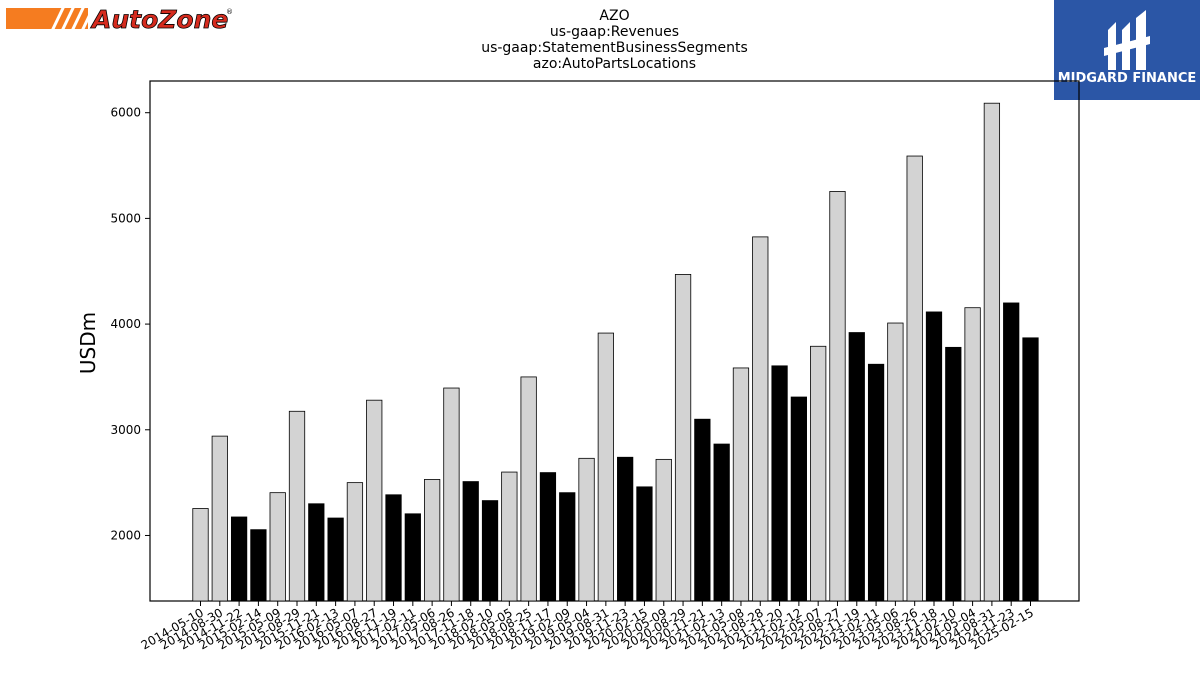 The height and width of the screenshot is (675, 1200). I want to click on y-tick-label: 3000, so click(125, 430).